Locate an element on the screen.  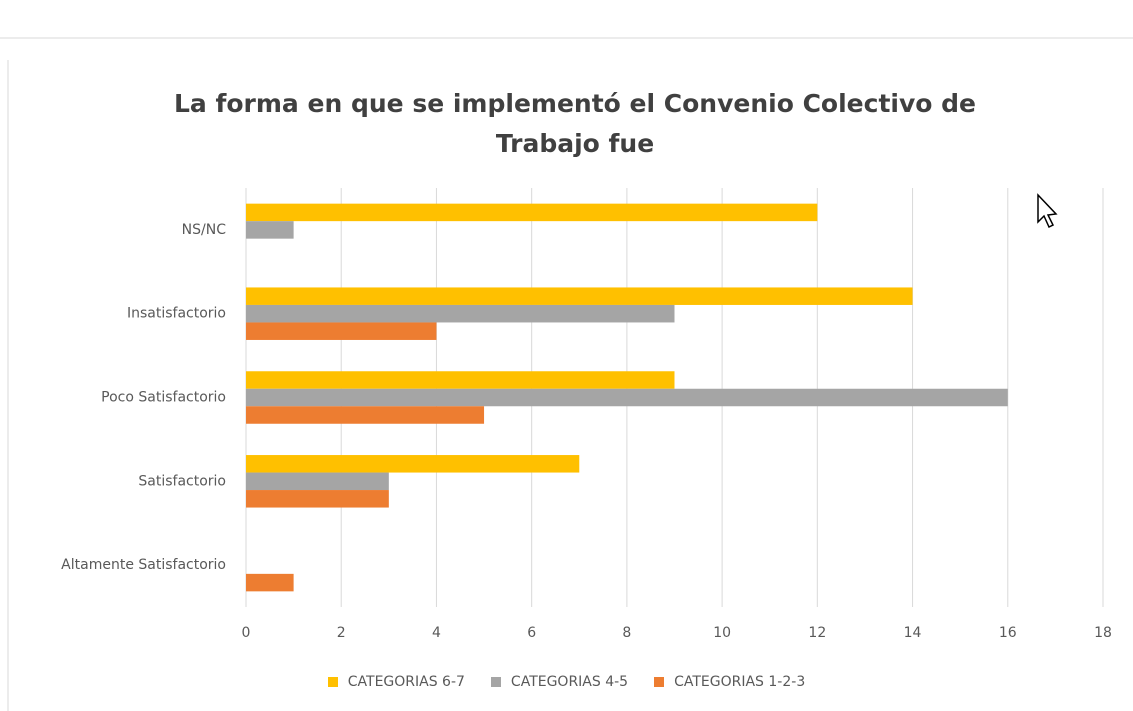
legend-label: CATEGORIAS 4-5 is located at coordinates (569, 682).